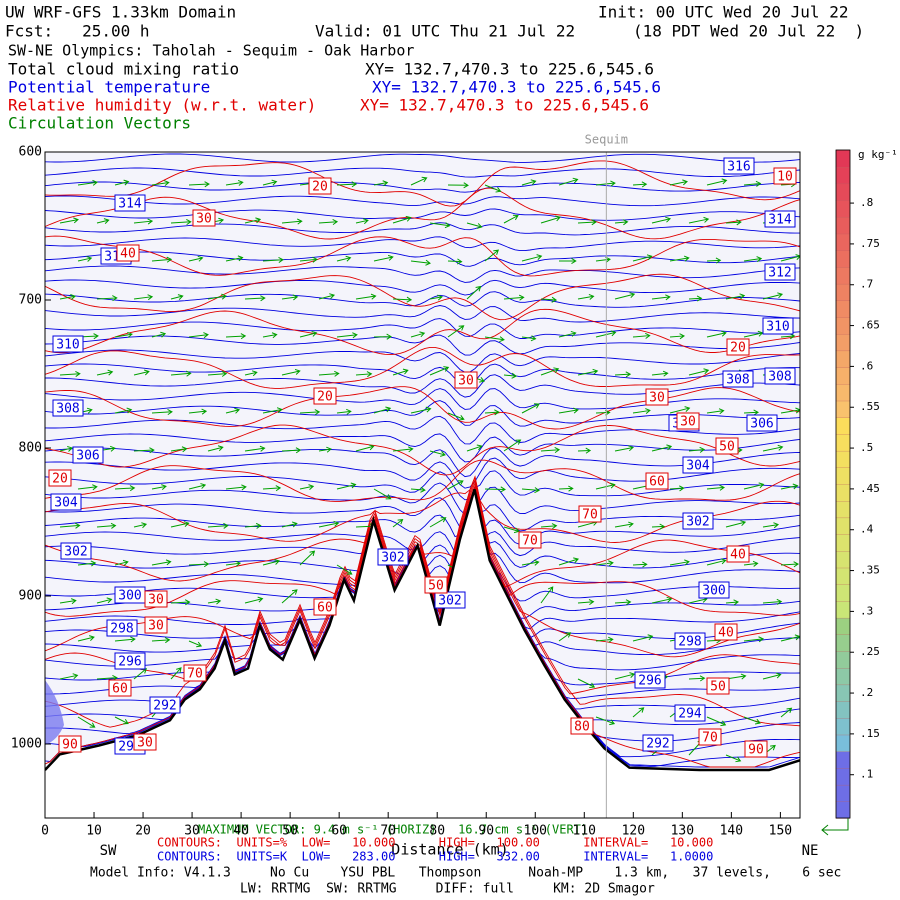  I want to click on x-tick-label: 20, so click(143, 831).